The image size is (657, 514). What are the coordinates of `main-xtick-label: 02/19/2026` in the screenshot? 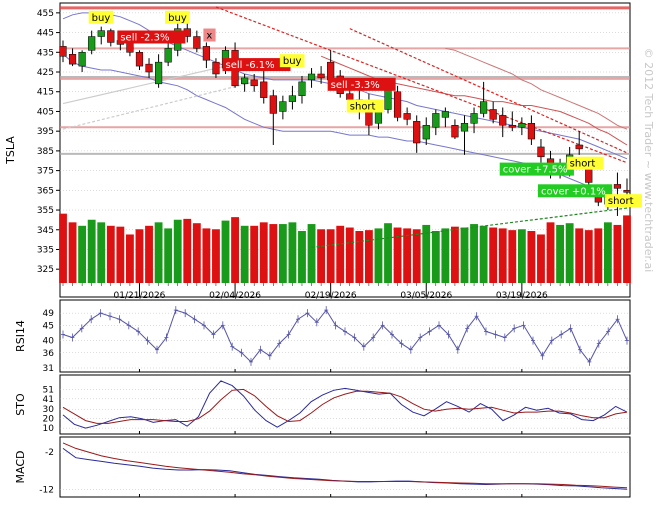 It's located at (331, 296).